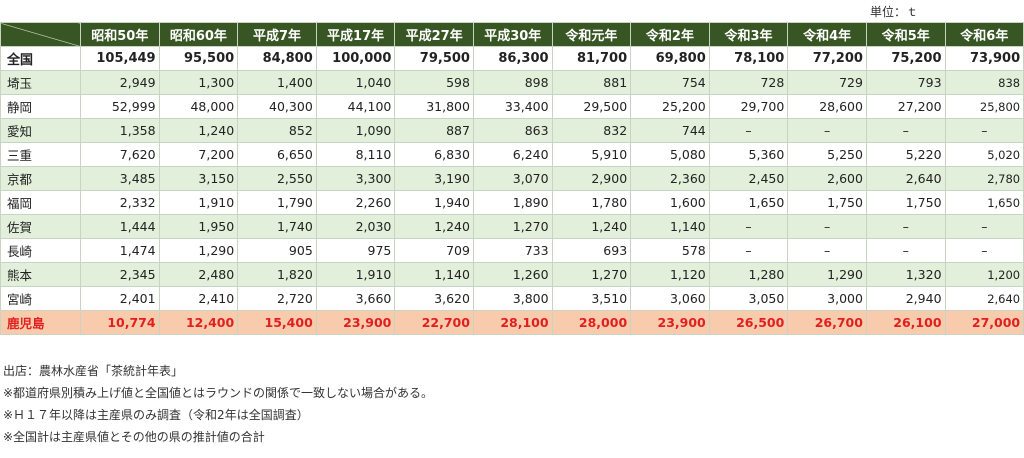 This screenshot has height=458, width=1024. Describe the element at coordinates (355, 34) in the screenshot. I see `column-header: 平成17年` at that location.